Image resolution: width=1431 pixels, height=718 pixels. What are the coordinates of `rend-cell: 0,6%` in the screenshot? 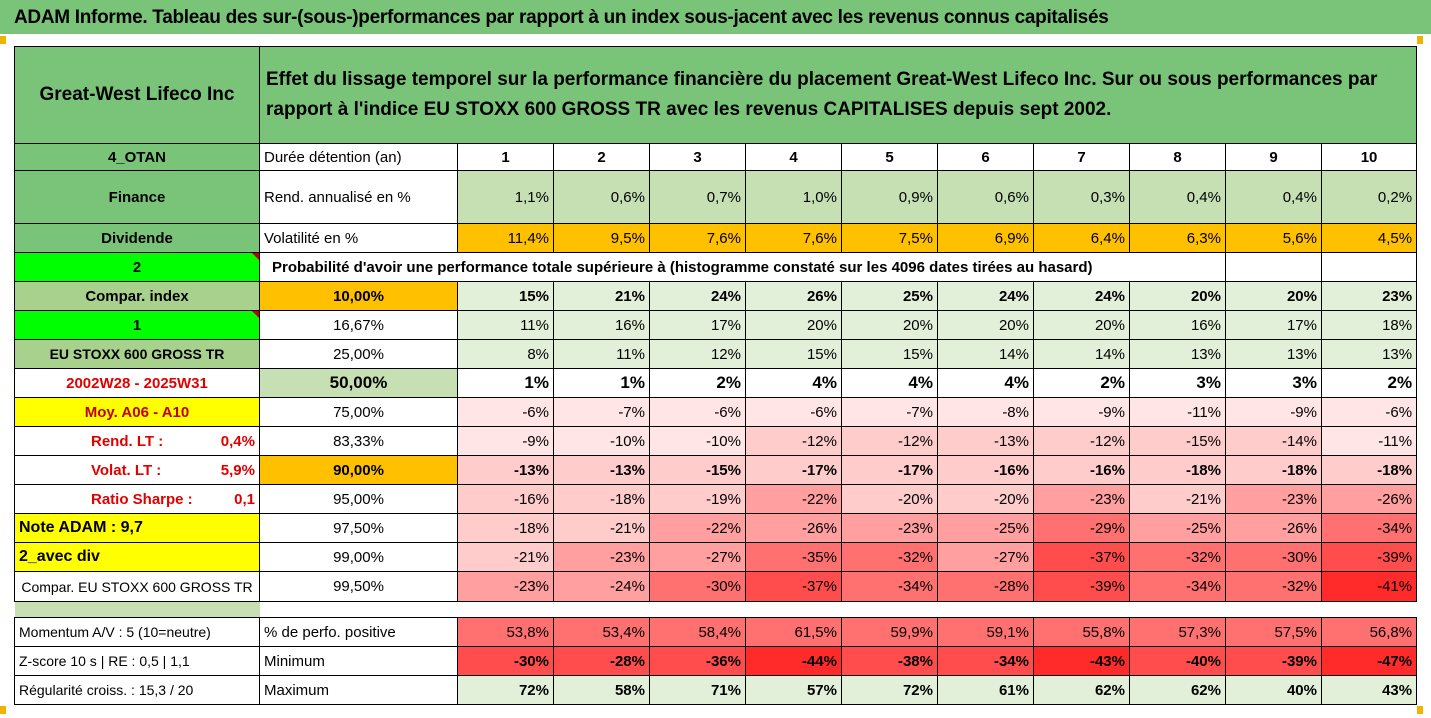 It's located at (985, 197).